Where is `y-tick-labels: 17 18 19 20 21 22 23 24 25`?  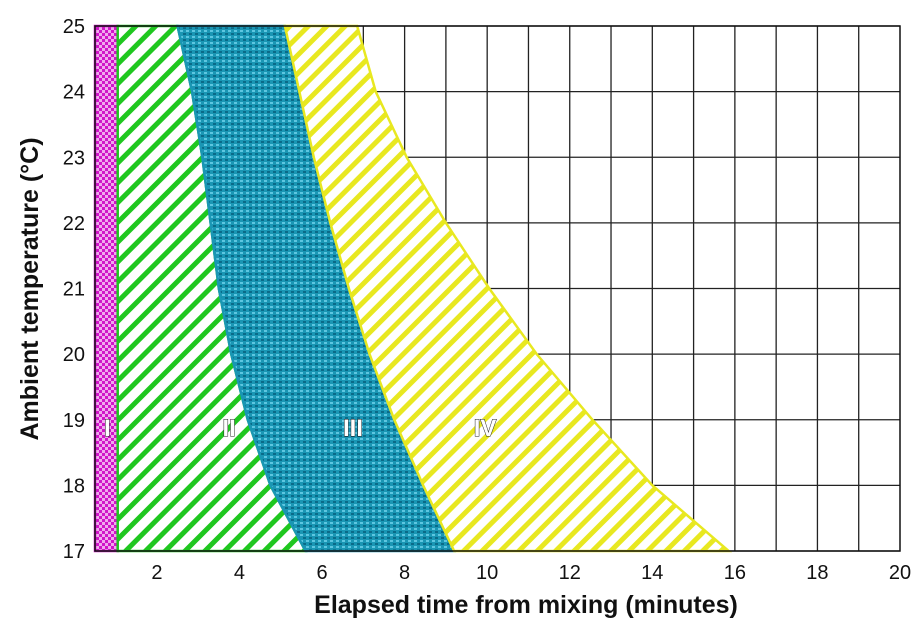
y-tick-labels: 17 18 19 20 21 22 23 24 25 is located at coordinates (74, 289).